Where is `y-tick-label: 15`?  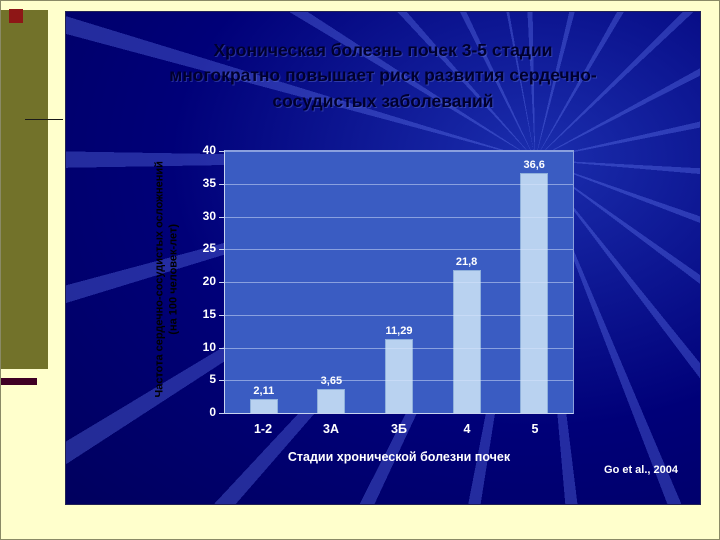 y-tick-label: 15 is located at coordinates (209, 313).